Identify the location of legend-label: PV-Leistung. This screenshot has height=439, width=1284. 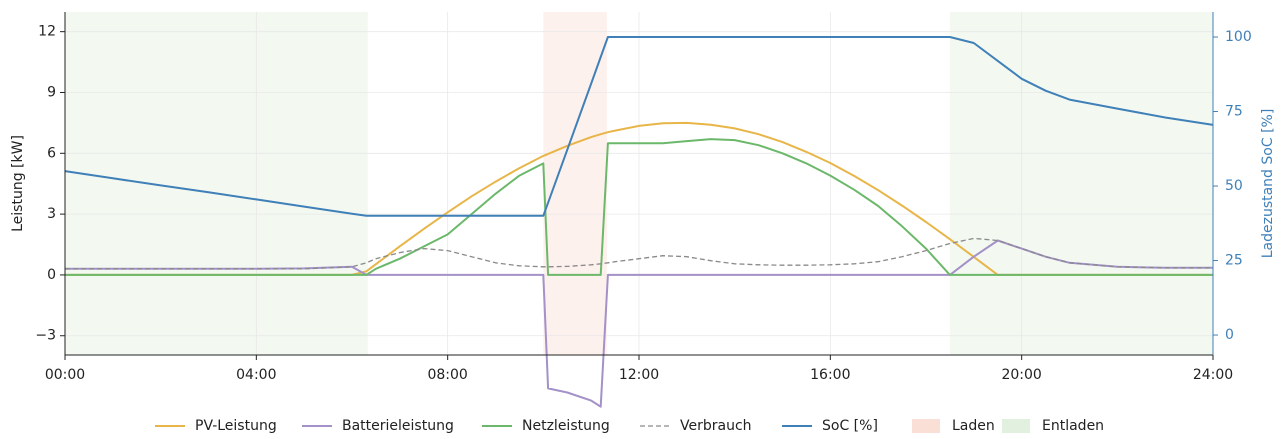
(236, 426).